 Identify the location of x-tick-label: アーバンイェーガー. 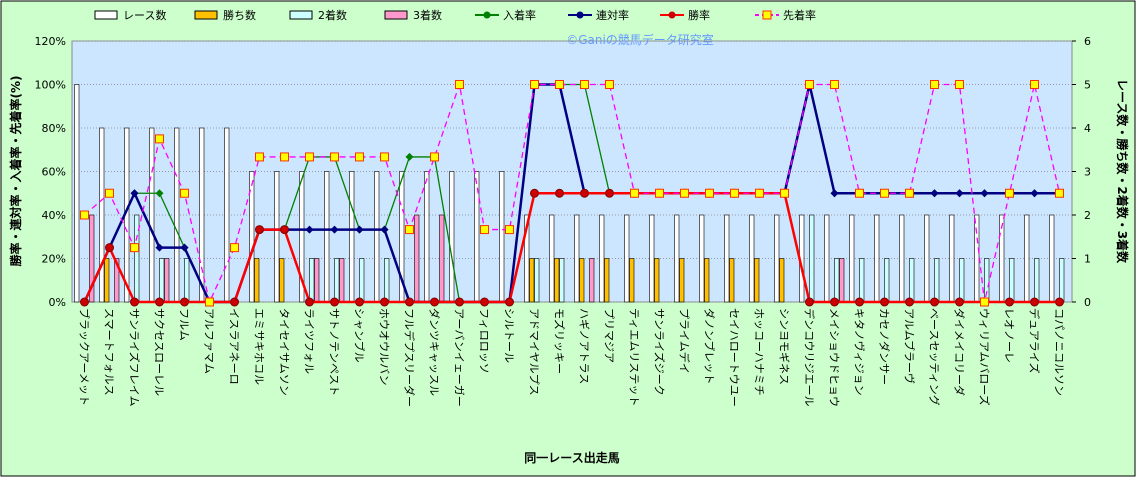
(459, 357).